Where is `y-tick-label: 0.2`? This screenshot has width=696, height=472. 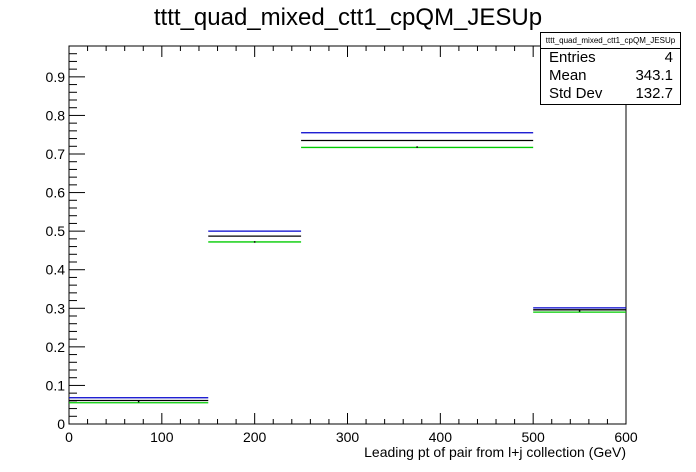
y-tick-label: 0.2 is located at coordinates (56, 347).